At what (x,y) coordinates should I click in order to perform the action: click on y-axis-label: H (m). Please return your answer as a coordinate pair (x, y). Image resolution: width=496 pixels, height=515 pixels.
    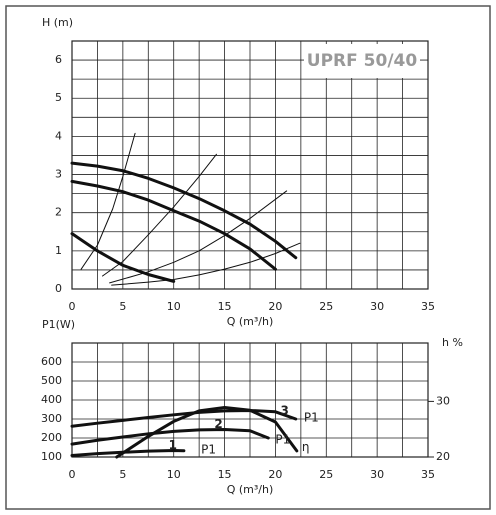
    Looking at the image, I should click on (57, 22).